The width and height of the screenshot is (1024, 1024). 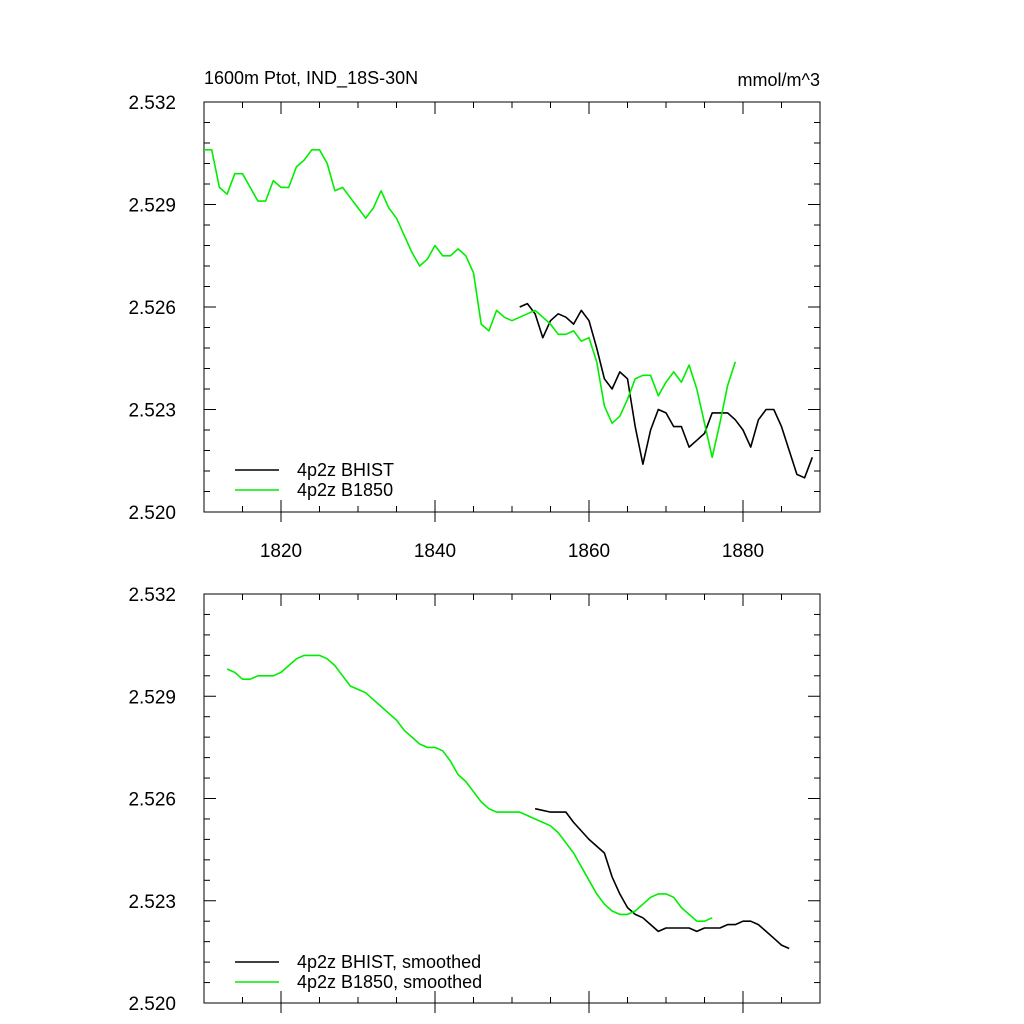 What do you see at coordinates (666, 390) in the screenshot?
I see `top-series-bhist-line` at bounding box center [666, 390].